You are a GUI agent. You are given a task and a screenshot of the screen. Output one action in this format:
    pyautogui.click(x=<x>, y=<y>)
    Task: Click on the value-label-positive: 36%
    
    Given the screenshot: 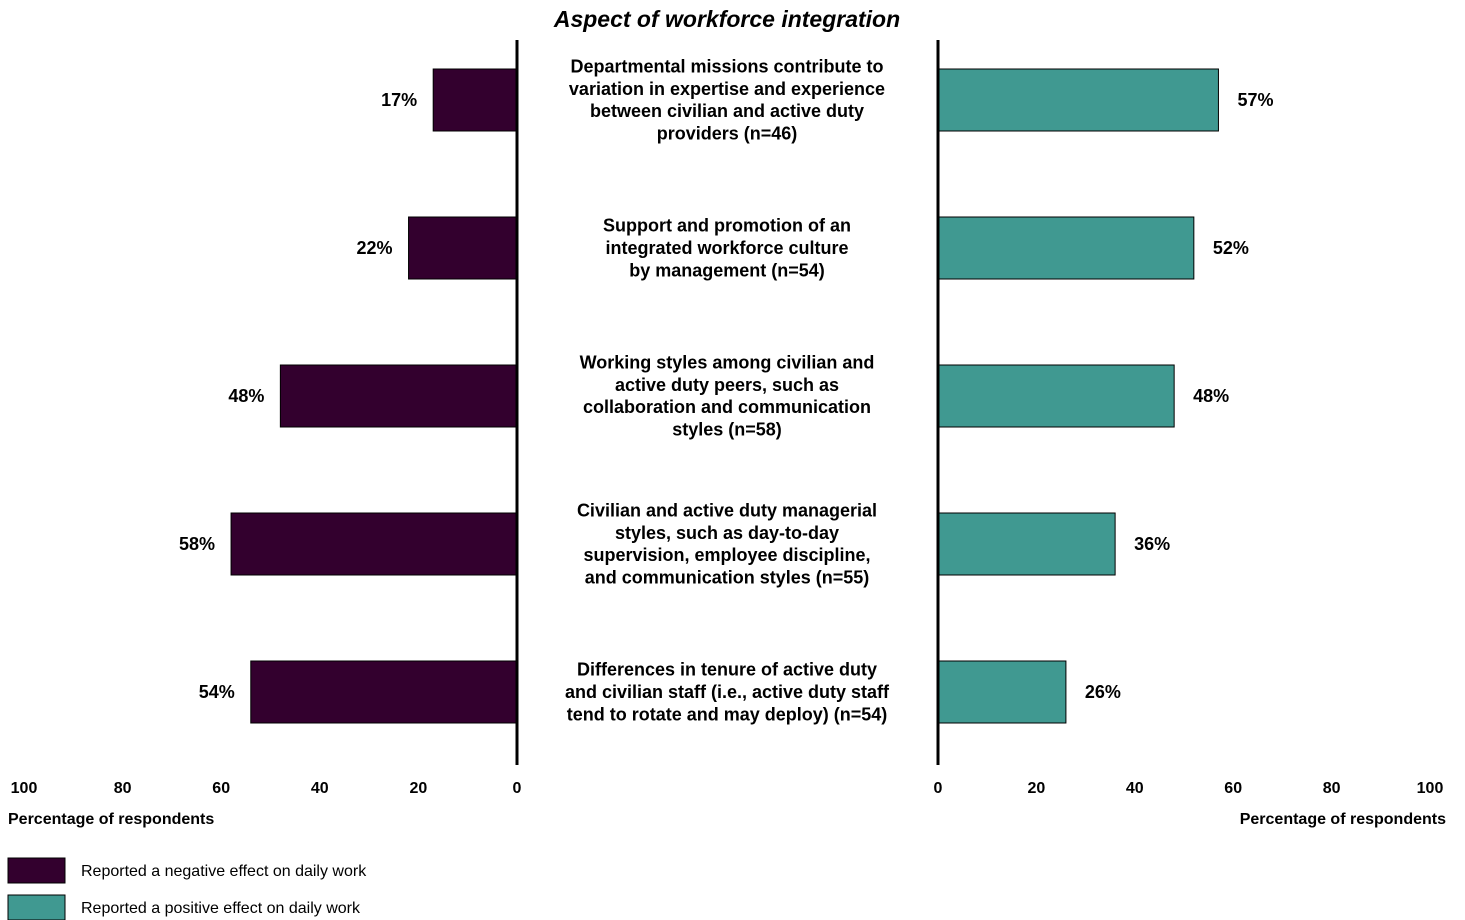 What is the action you would take?
    pyautogui.click(x=1152, y=544)
    